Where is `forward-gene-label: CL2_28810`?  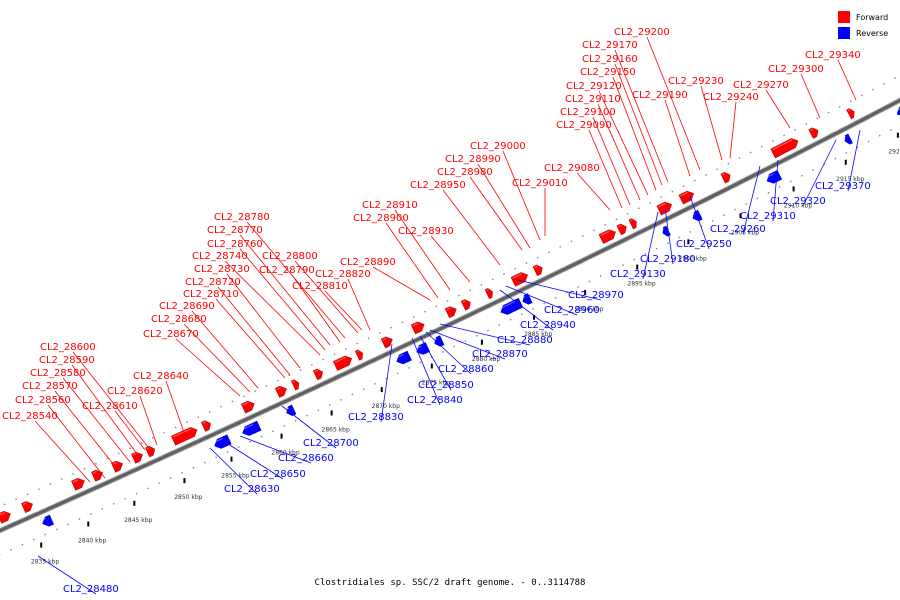
forward-gene-label: CL2_28810 is located at coordinates (320, 286).